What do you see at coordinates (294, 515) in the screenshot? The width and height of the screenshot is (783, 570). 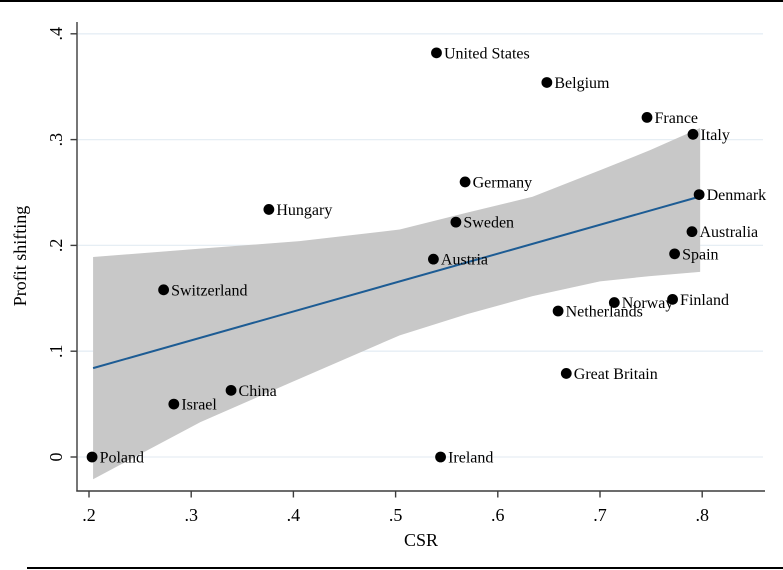 I see `x-tick-label: .4` at bounding box center [294, 515].